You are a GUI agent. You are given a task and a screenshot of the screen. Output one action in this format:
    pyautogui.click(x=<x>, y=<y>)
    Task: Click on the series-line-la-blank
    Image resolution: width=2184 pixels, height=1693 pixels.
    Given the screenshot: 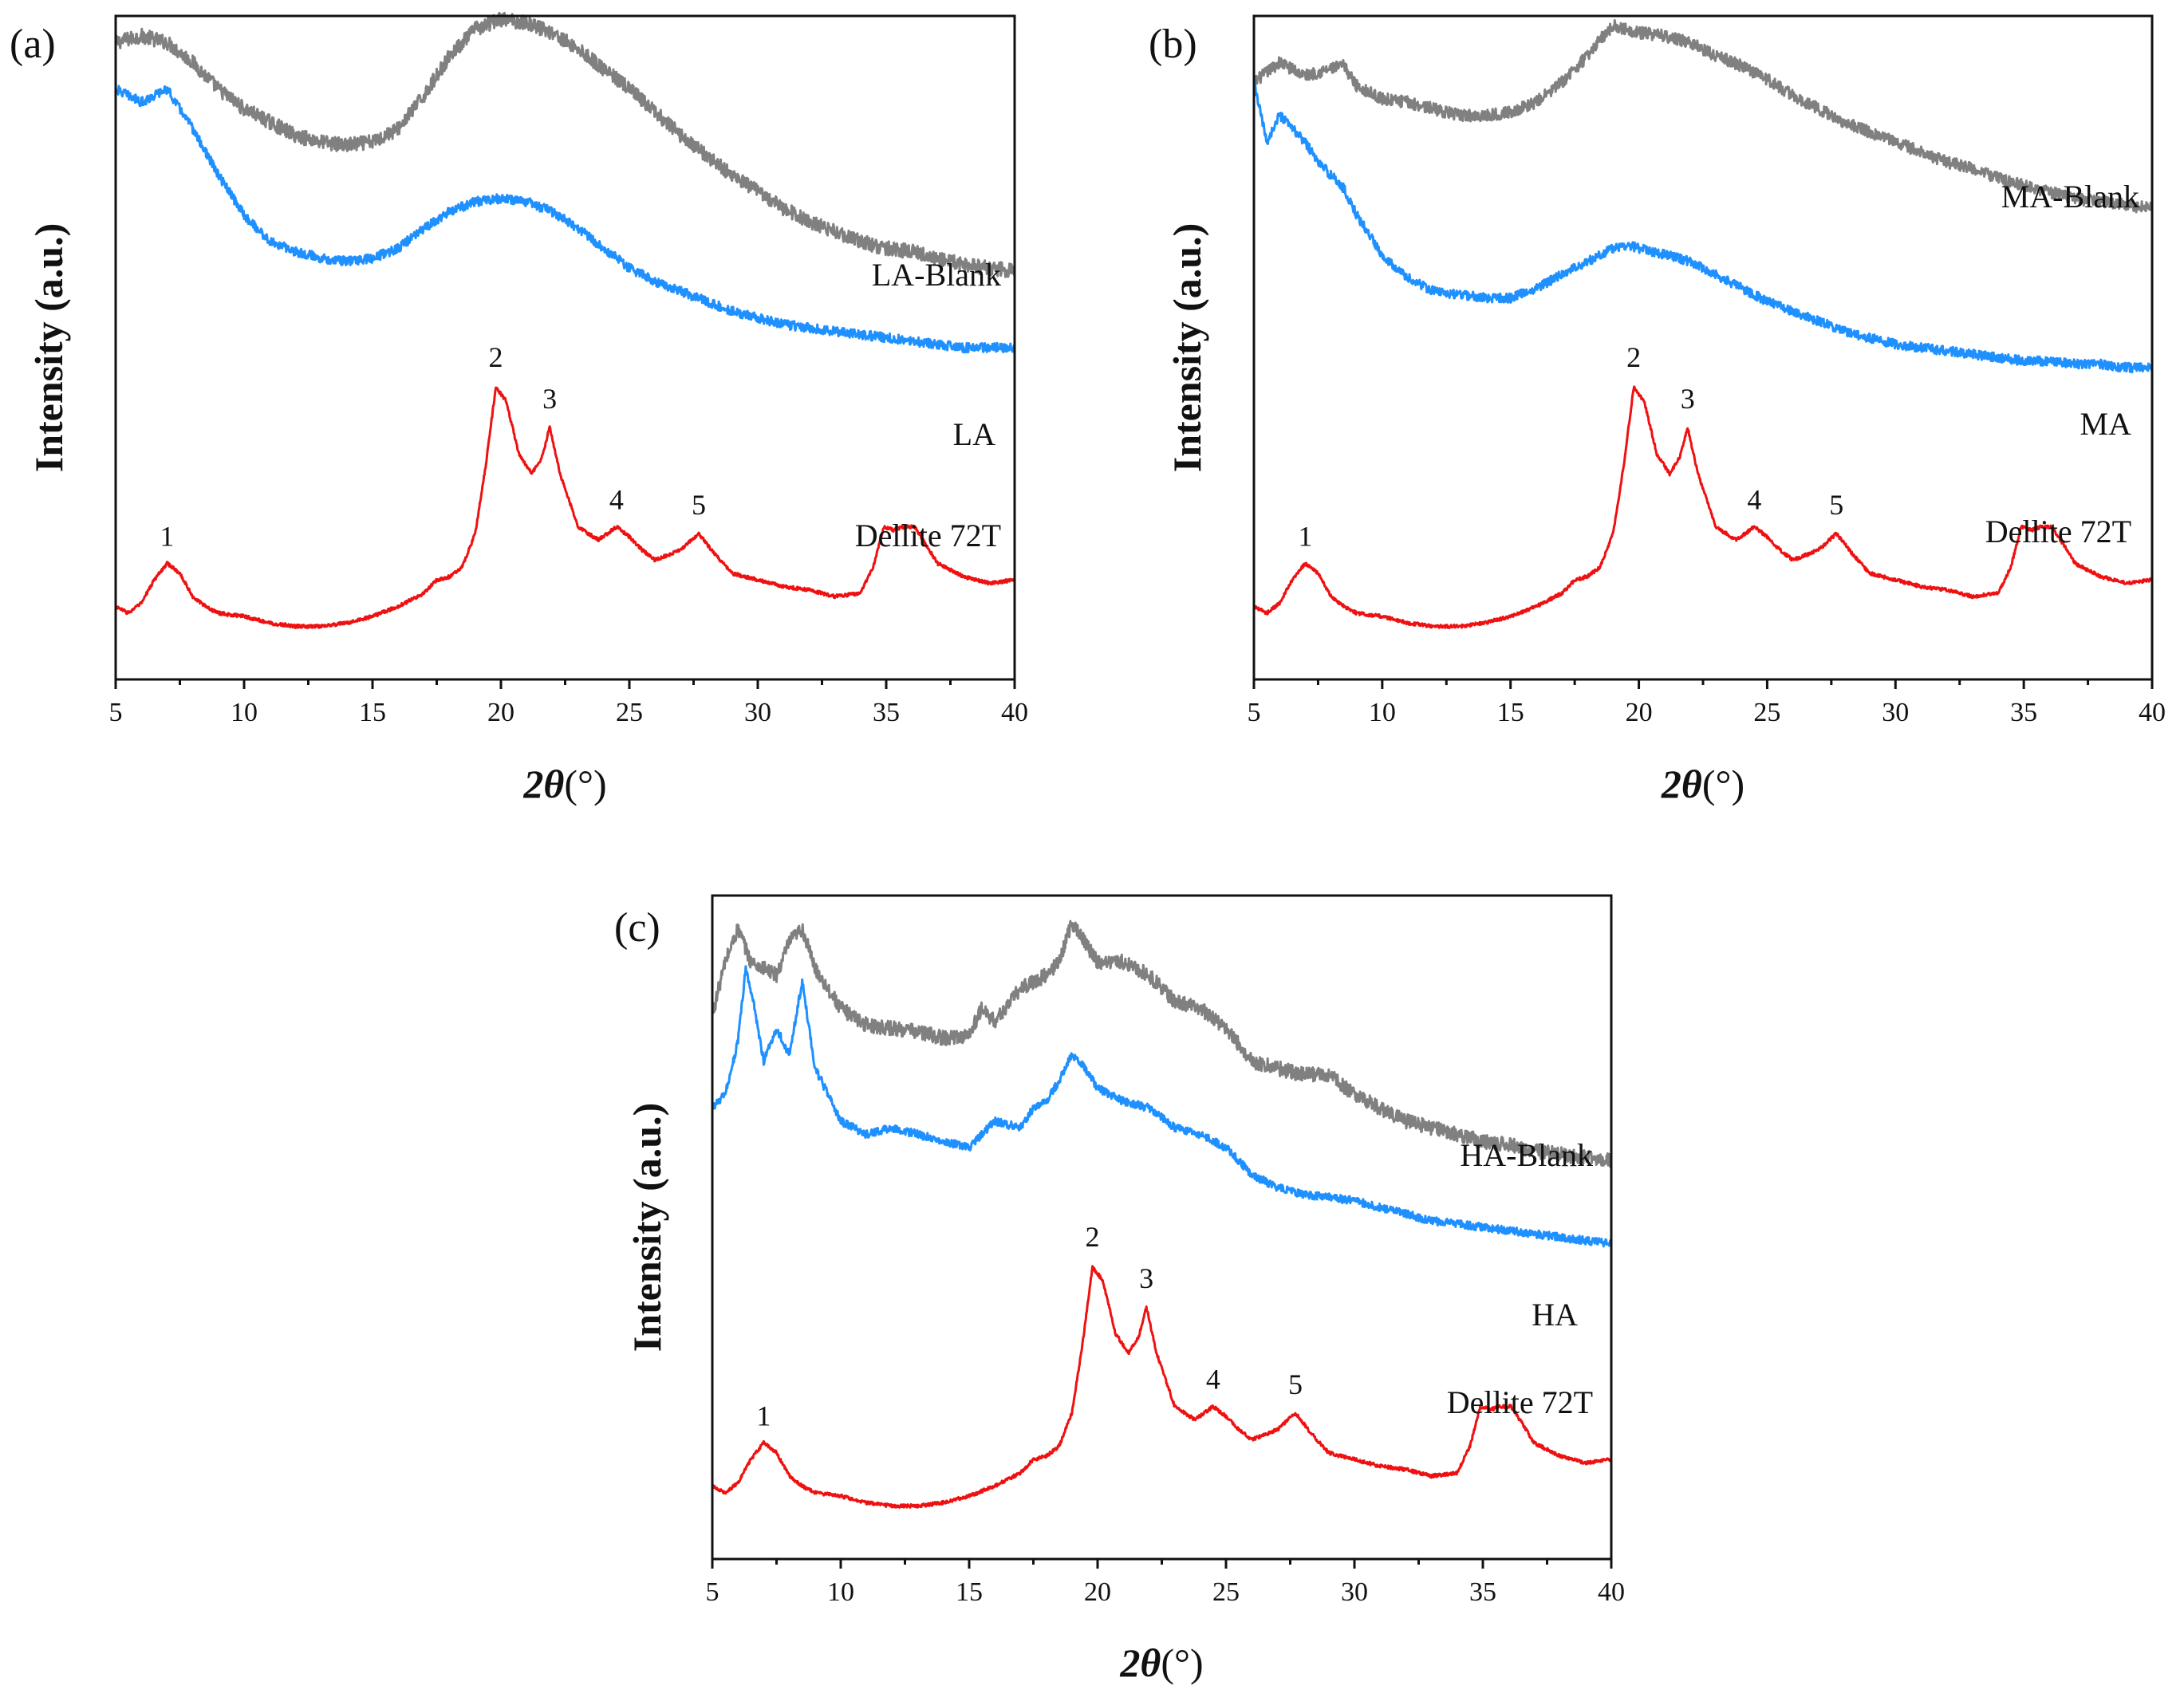 What is the action you would take?
    pyautogui.click(x=565, y=144)
    